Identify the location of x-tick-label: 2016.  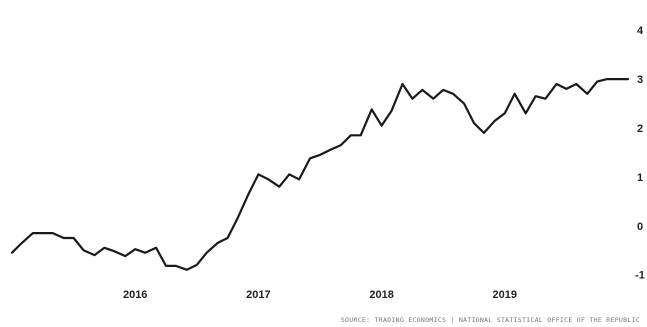
(135, 295).